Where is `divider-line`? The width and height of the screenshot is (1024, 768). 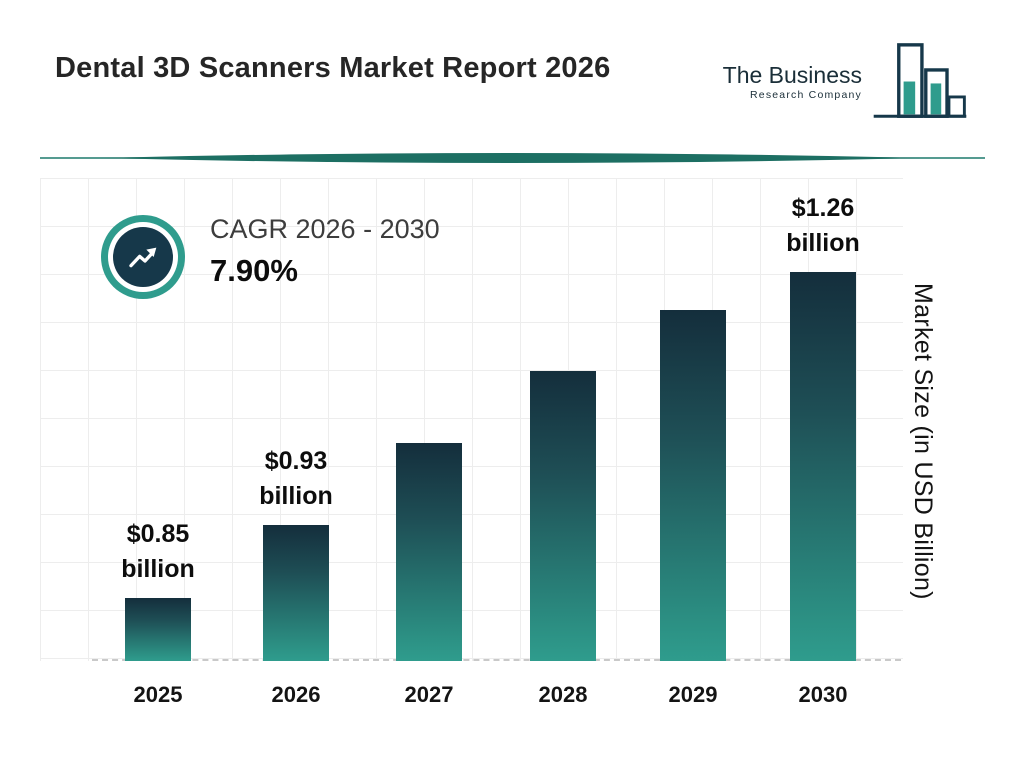
divider-line is located at coordinates (512, 158).